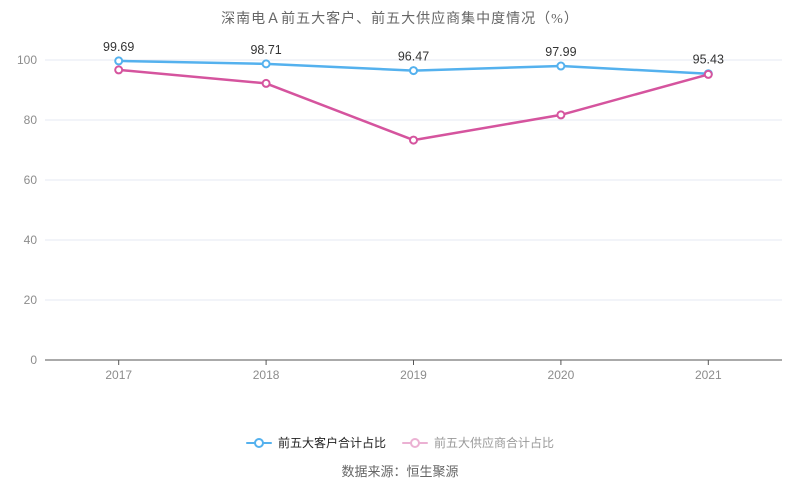 The width and height of the screenshot is (800, 501). Describe the element at coordinates (400, 442) in the screenshot. I see `legend: 前五大客户合计占比 前五大供应商合计占比` at that location.